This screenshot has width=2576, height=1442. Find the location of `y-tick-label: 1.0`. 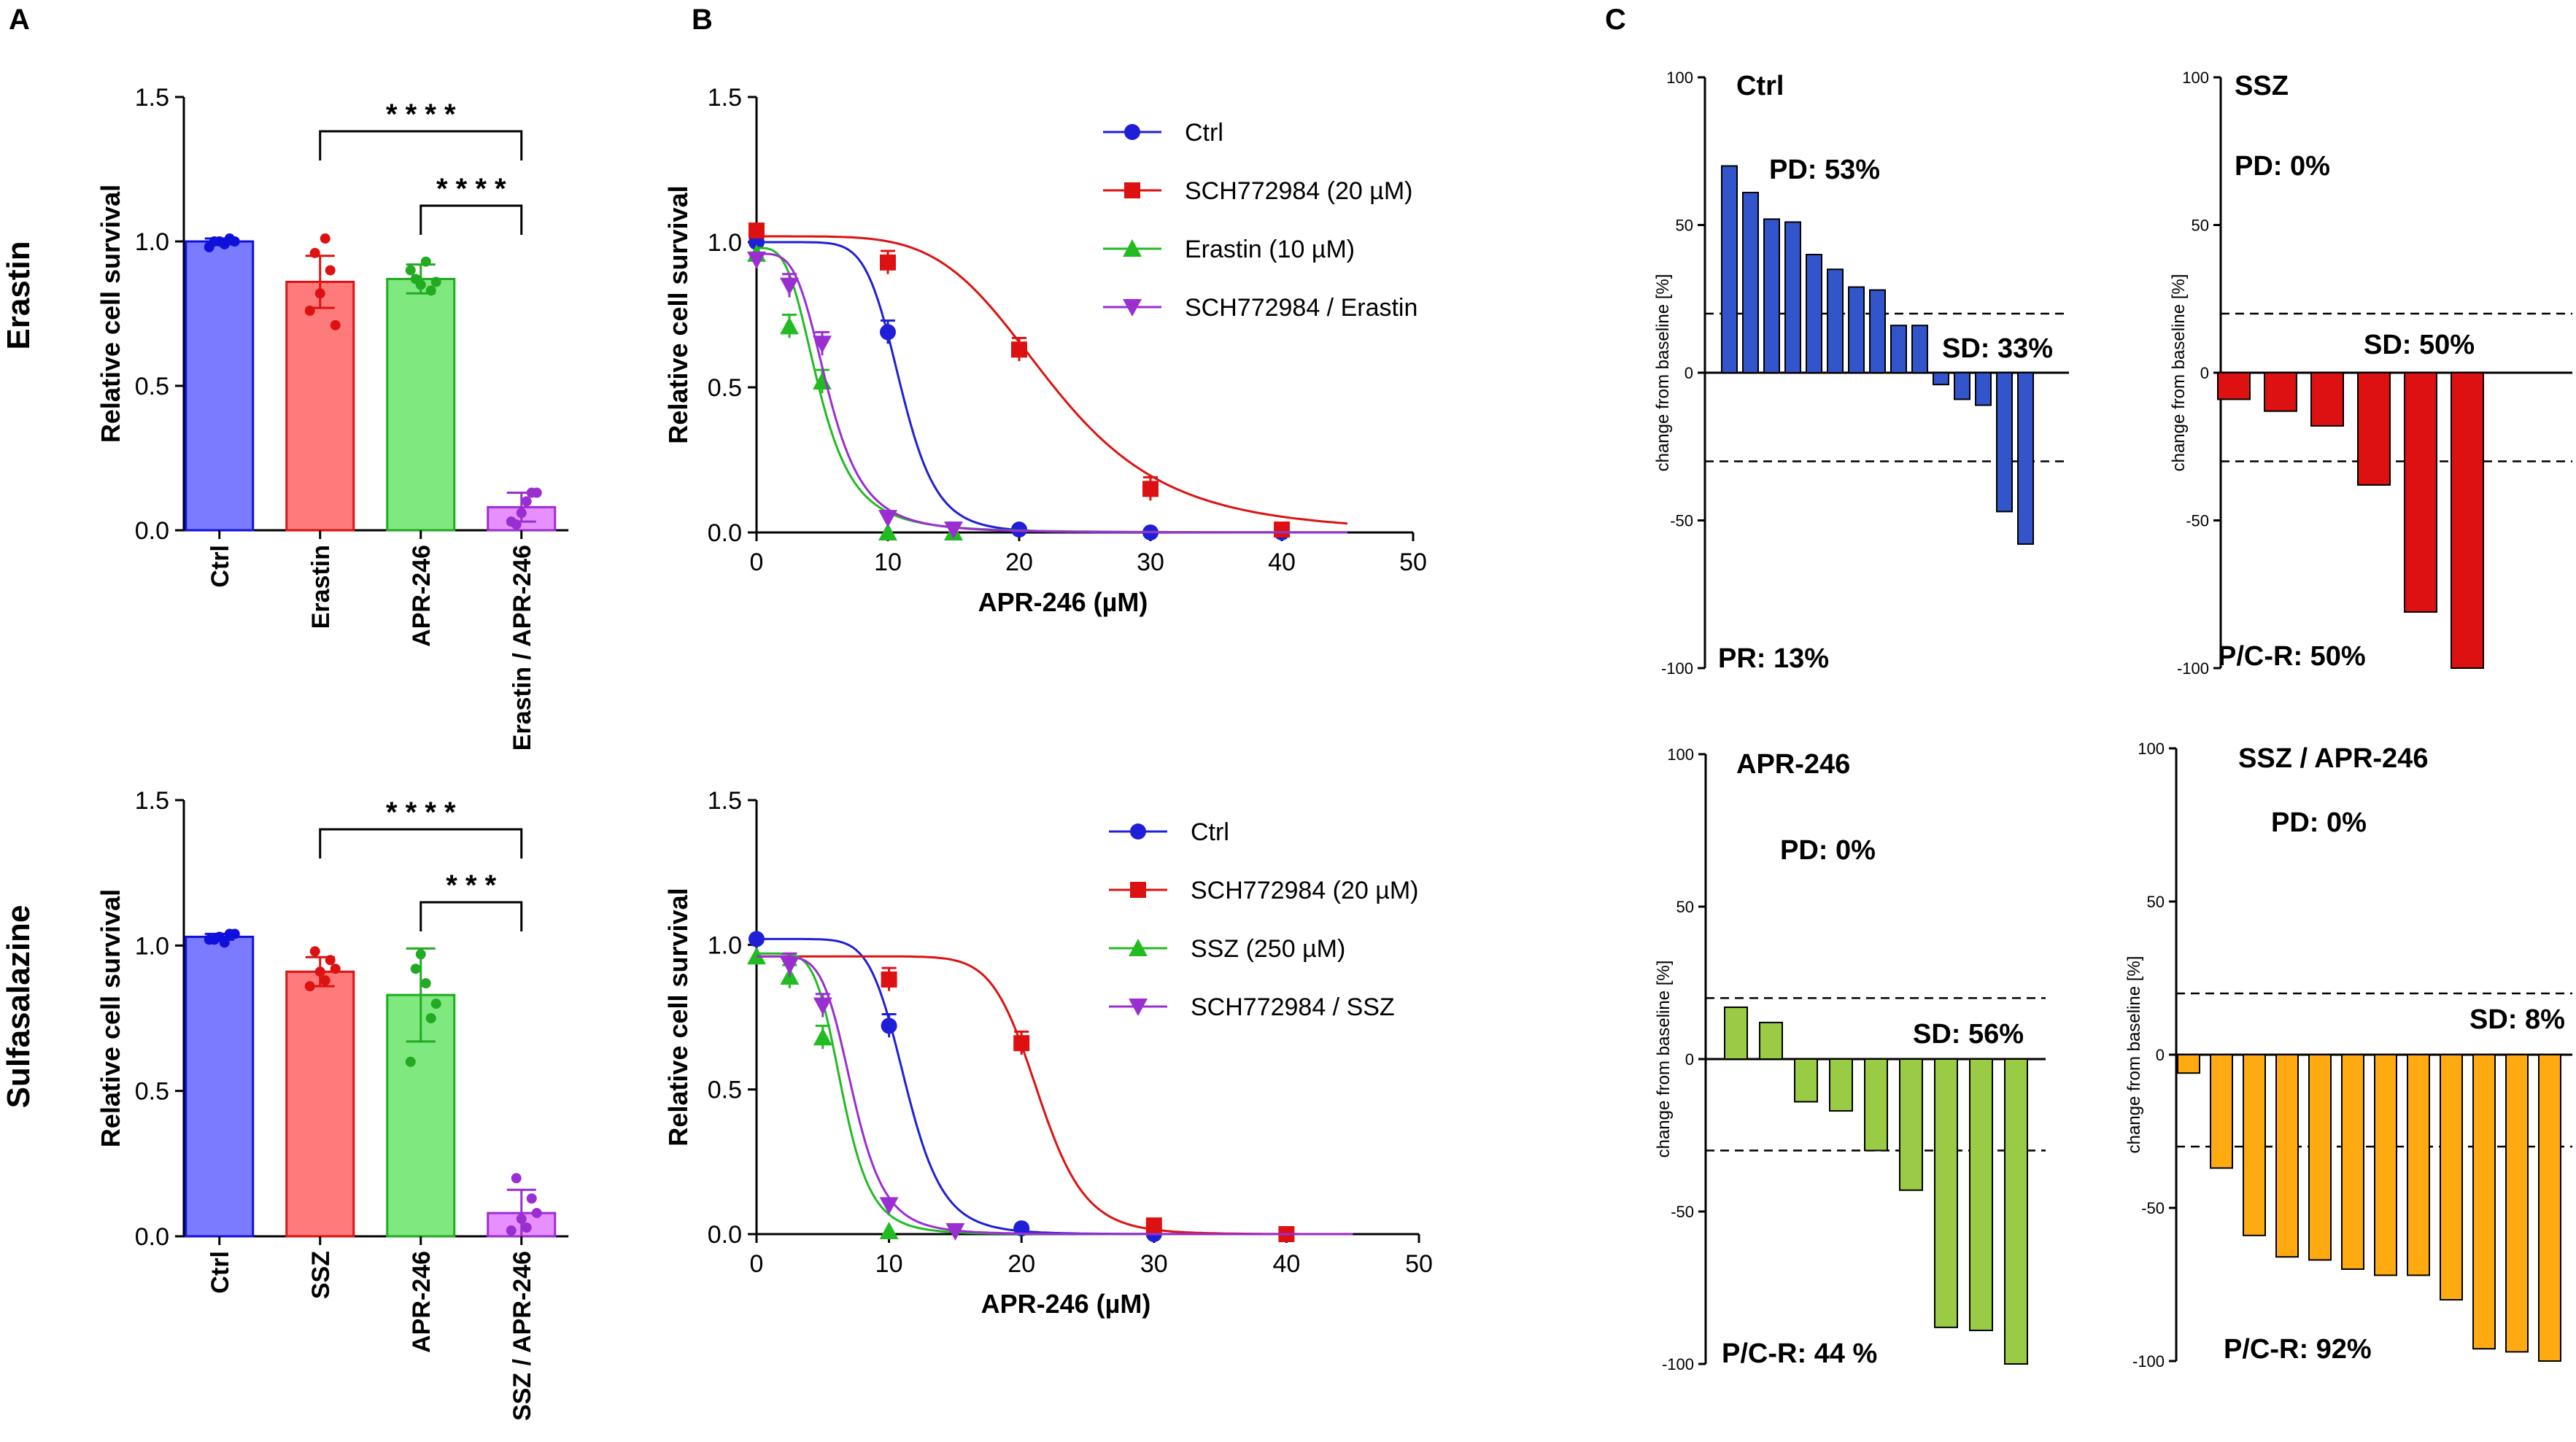

y-tick-label: 1.0 is located at coordinates (725, 945).